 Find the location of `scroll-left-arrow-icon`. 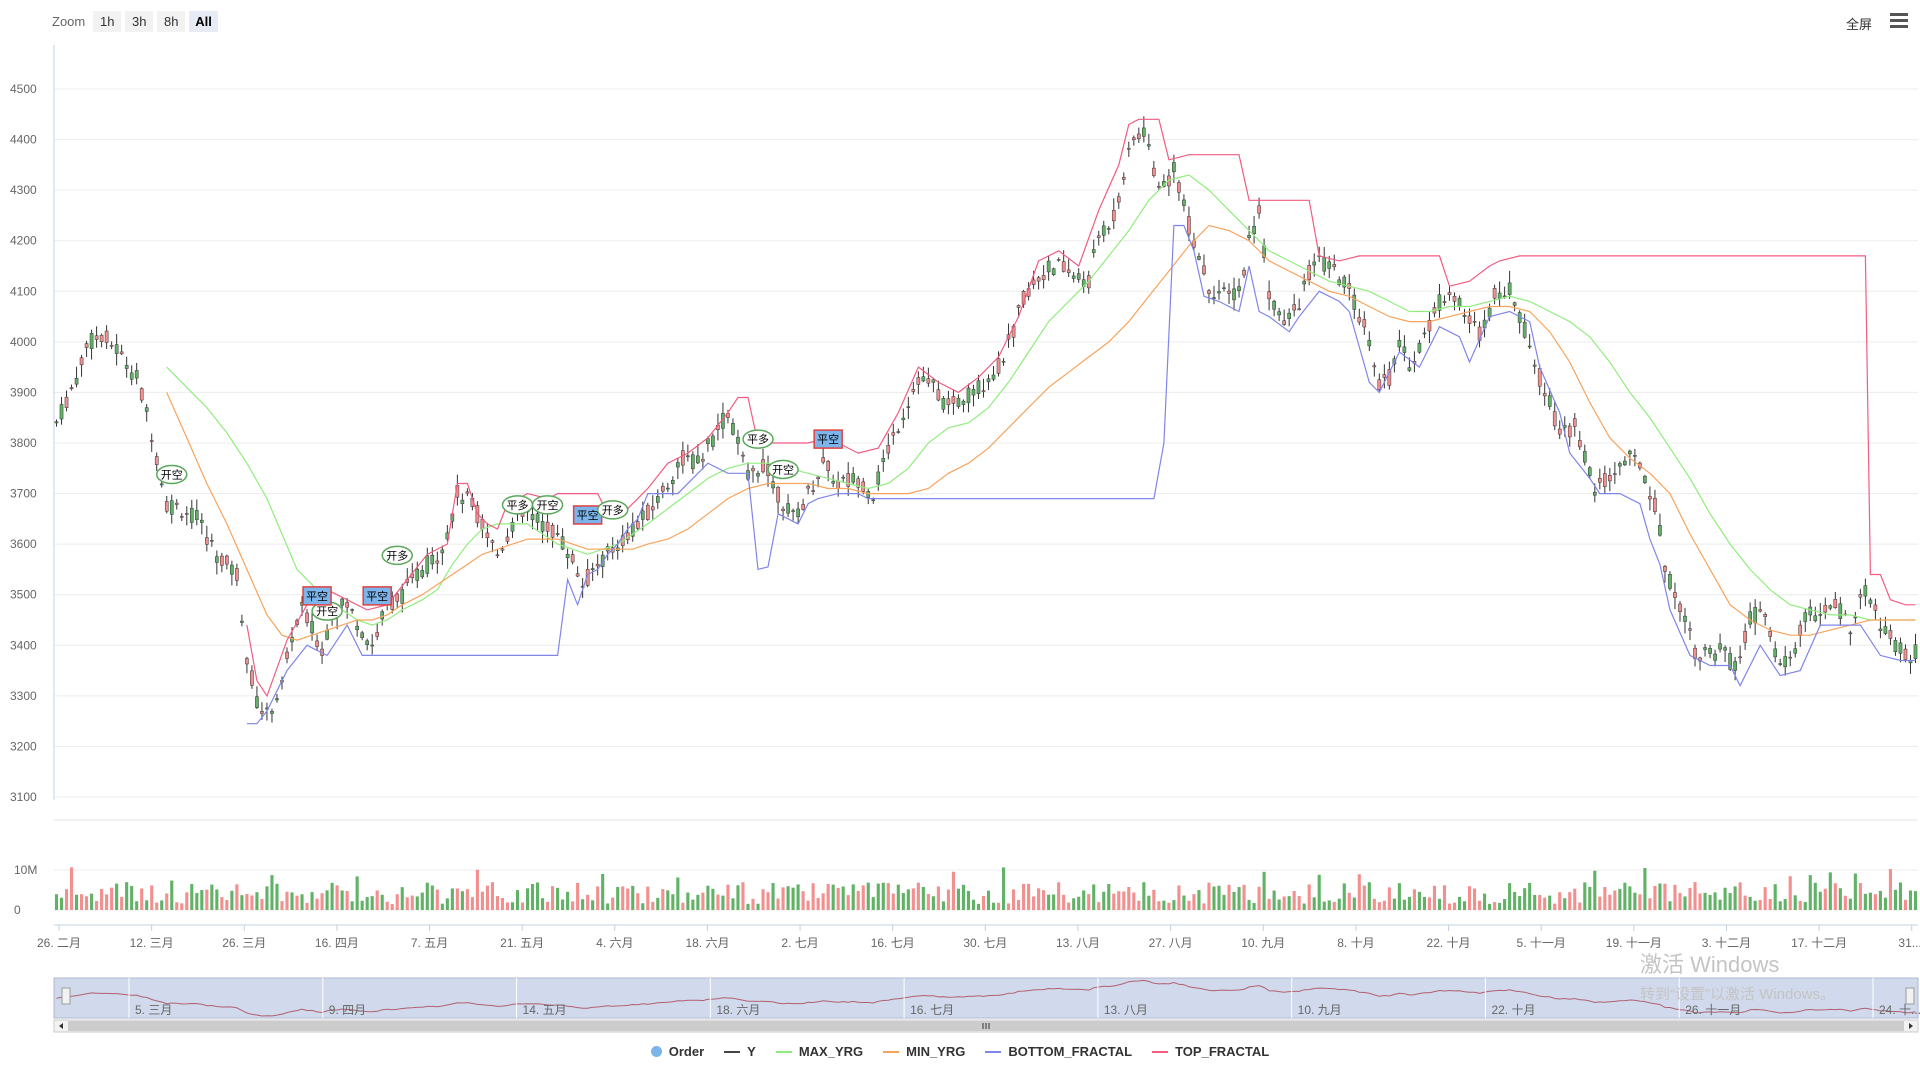

scroll-left-arrow-icon is located at coordinates (61, 1026).